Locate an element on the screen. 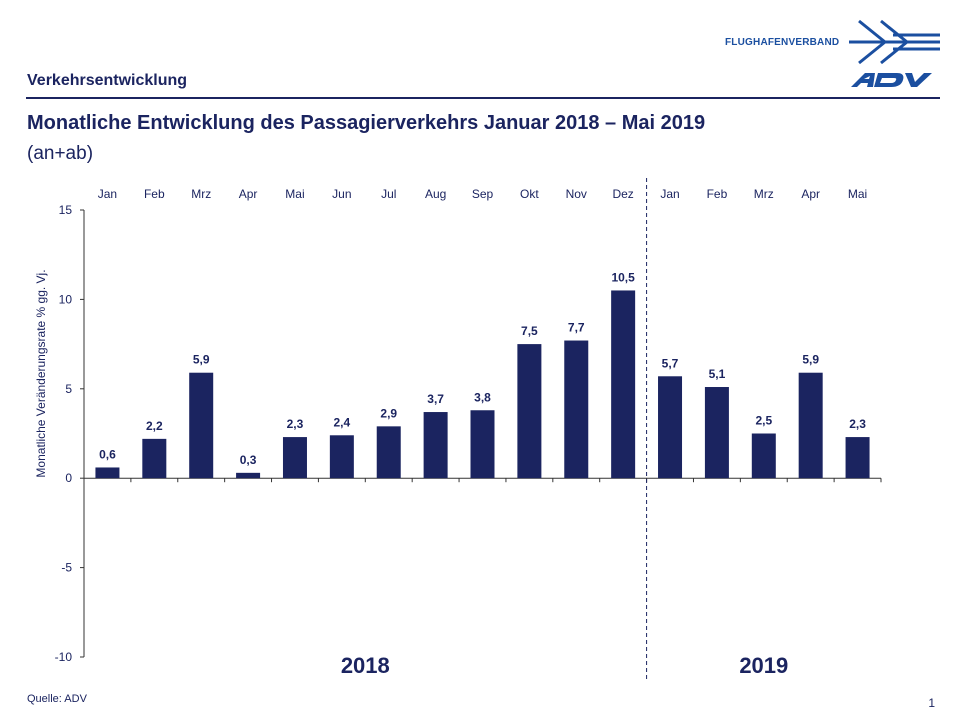  data-label-3: 0,3 is located at coordinates (248, 460).